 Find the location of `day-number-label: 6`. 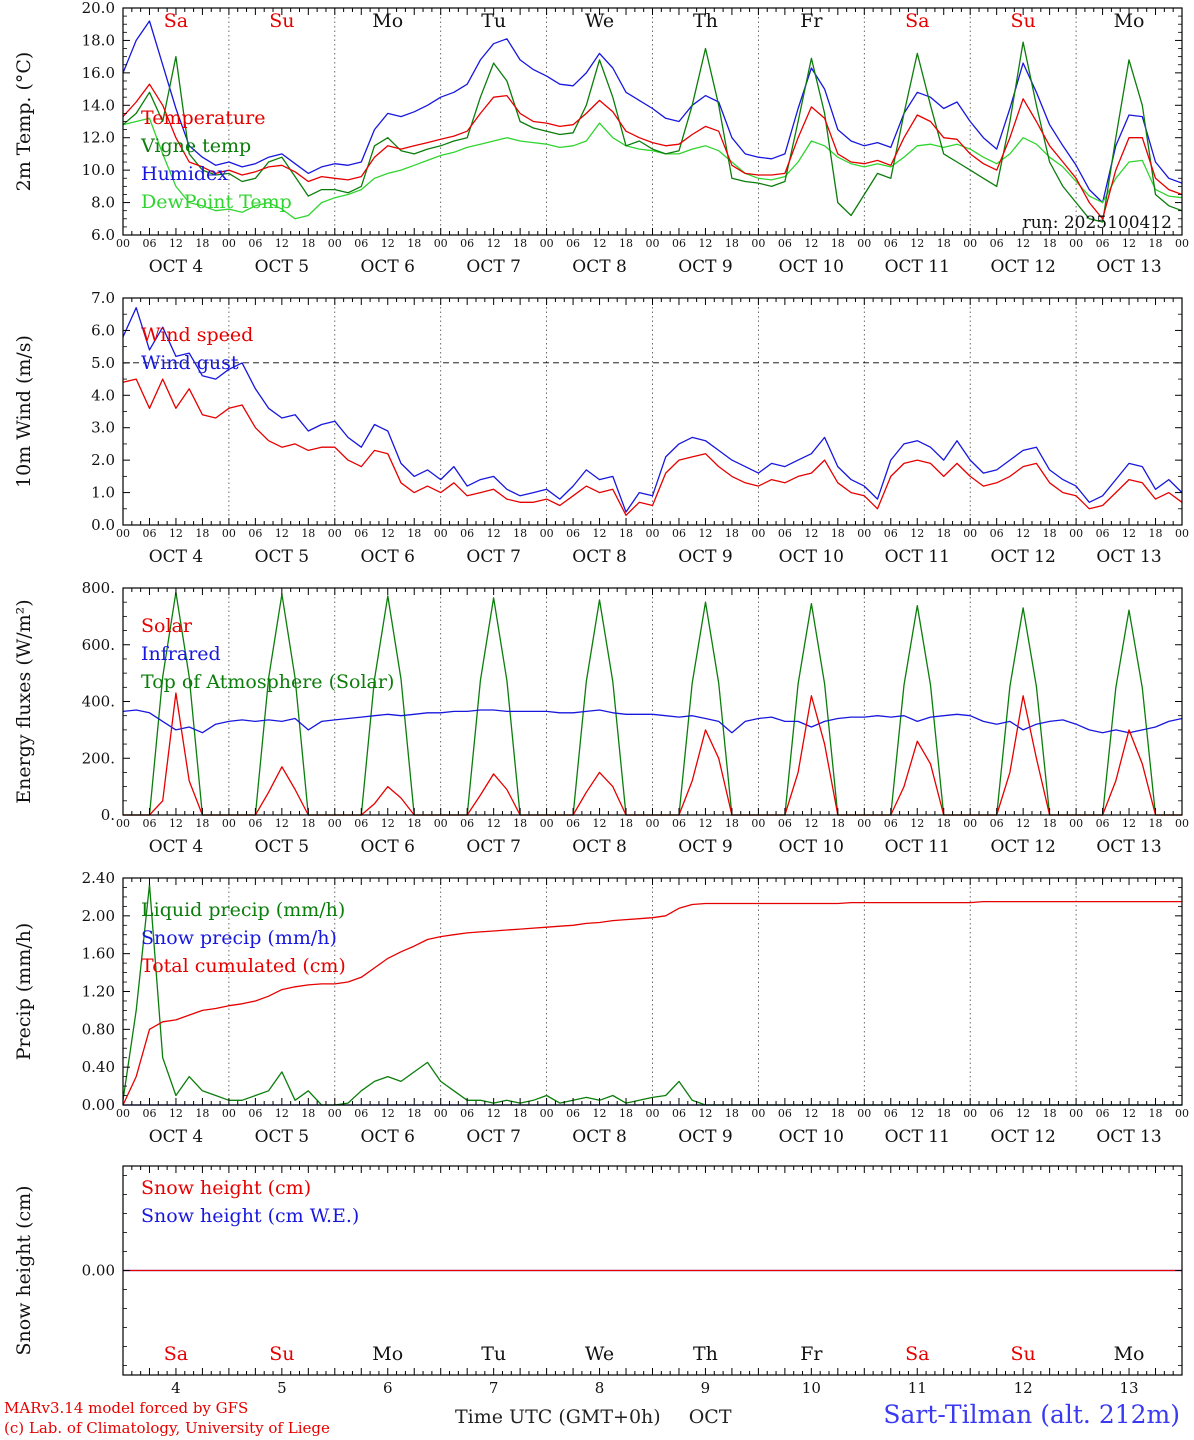

day-number-label: 6 is located at coordinates (388, 1388).